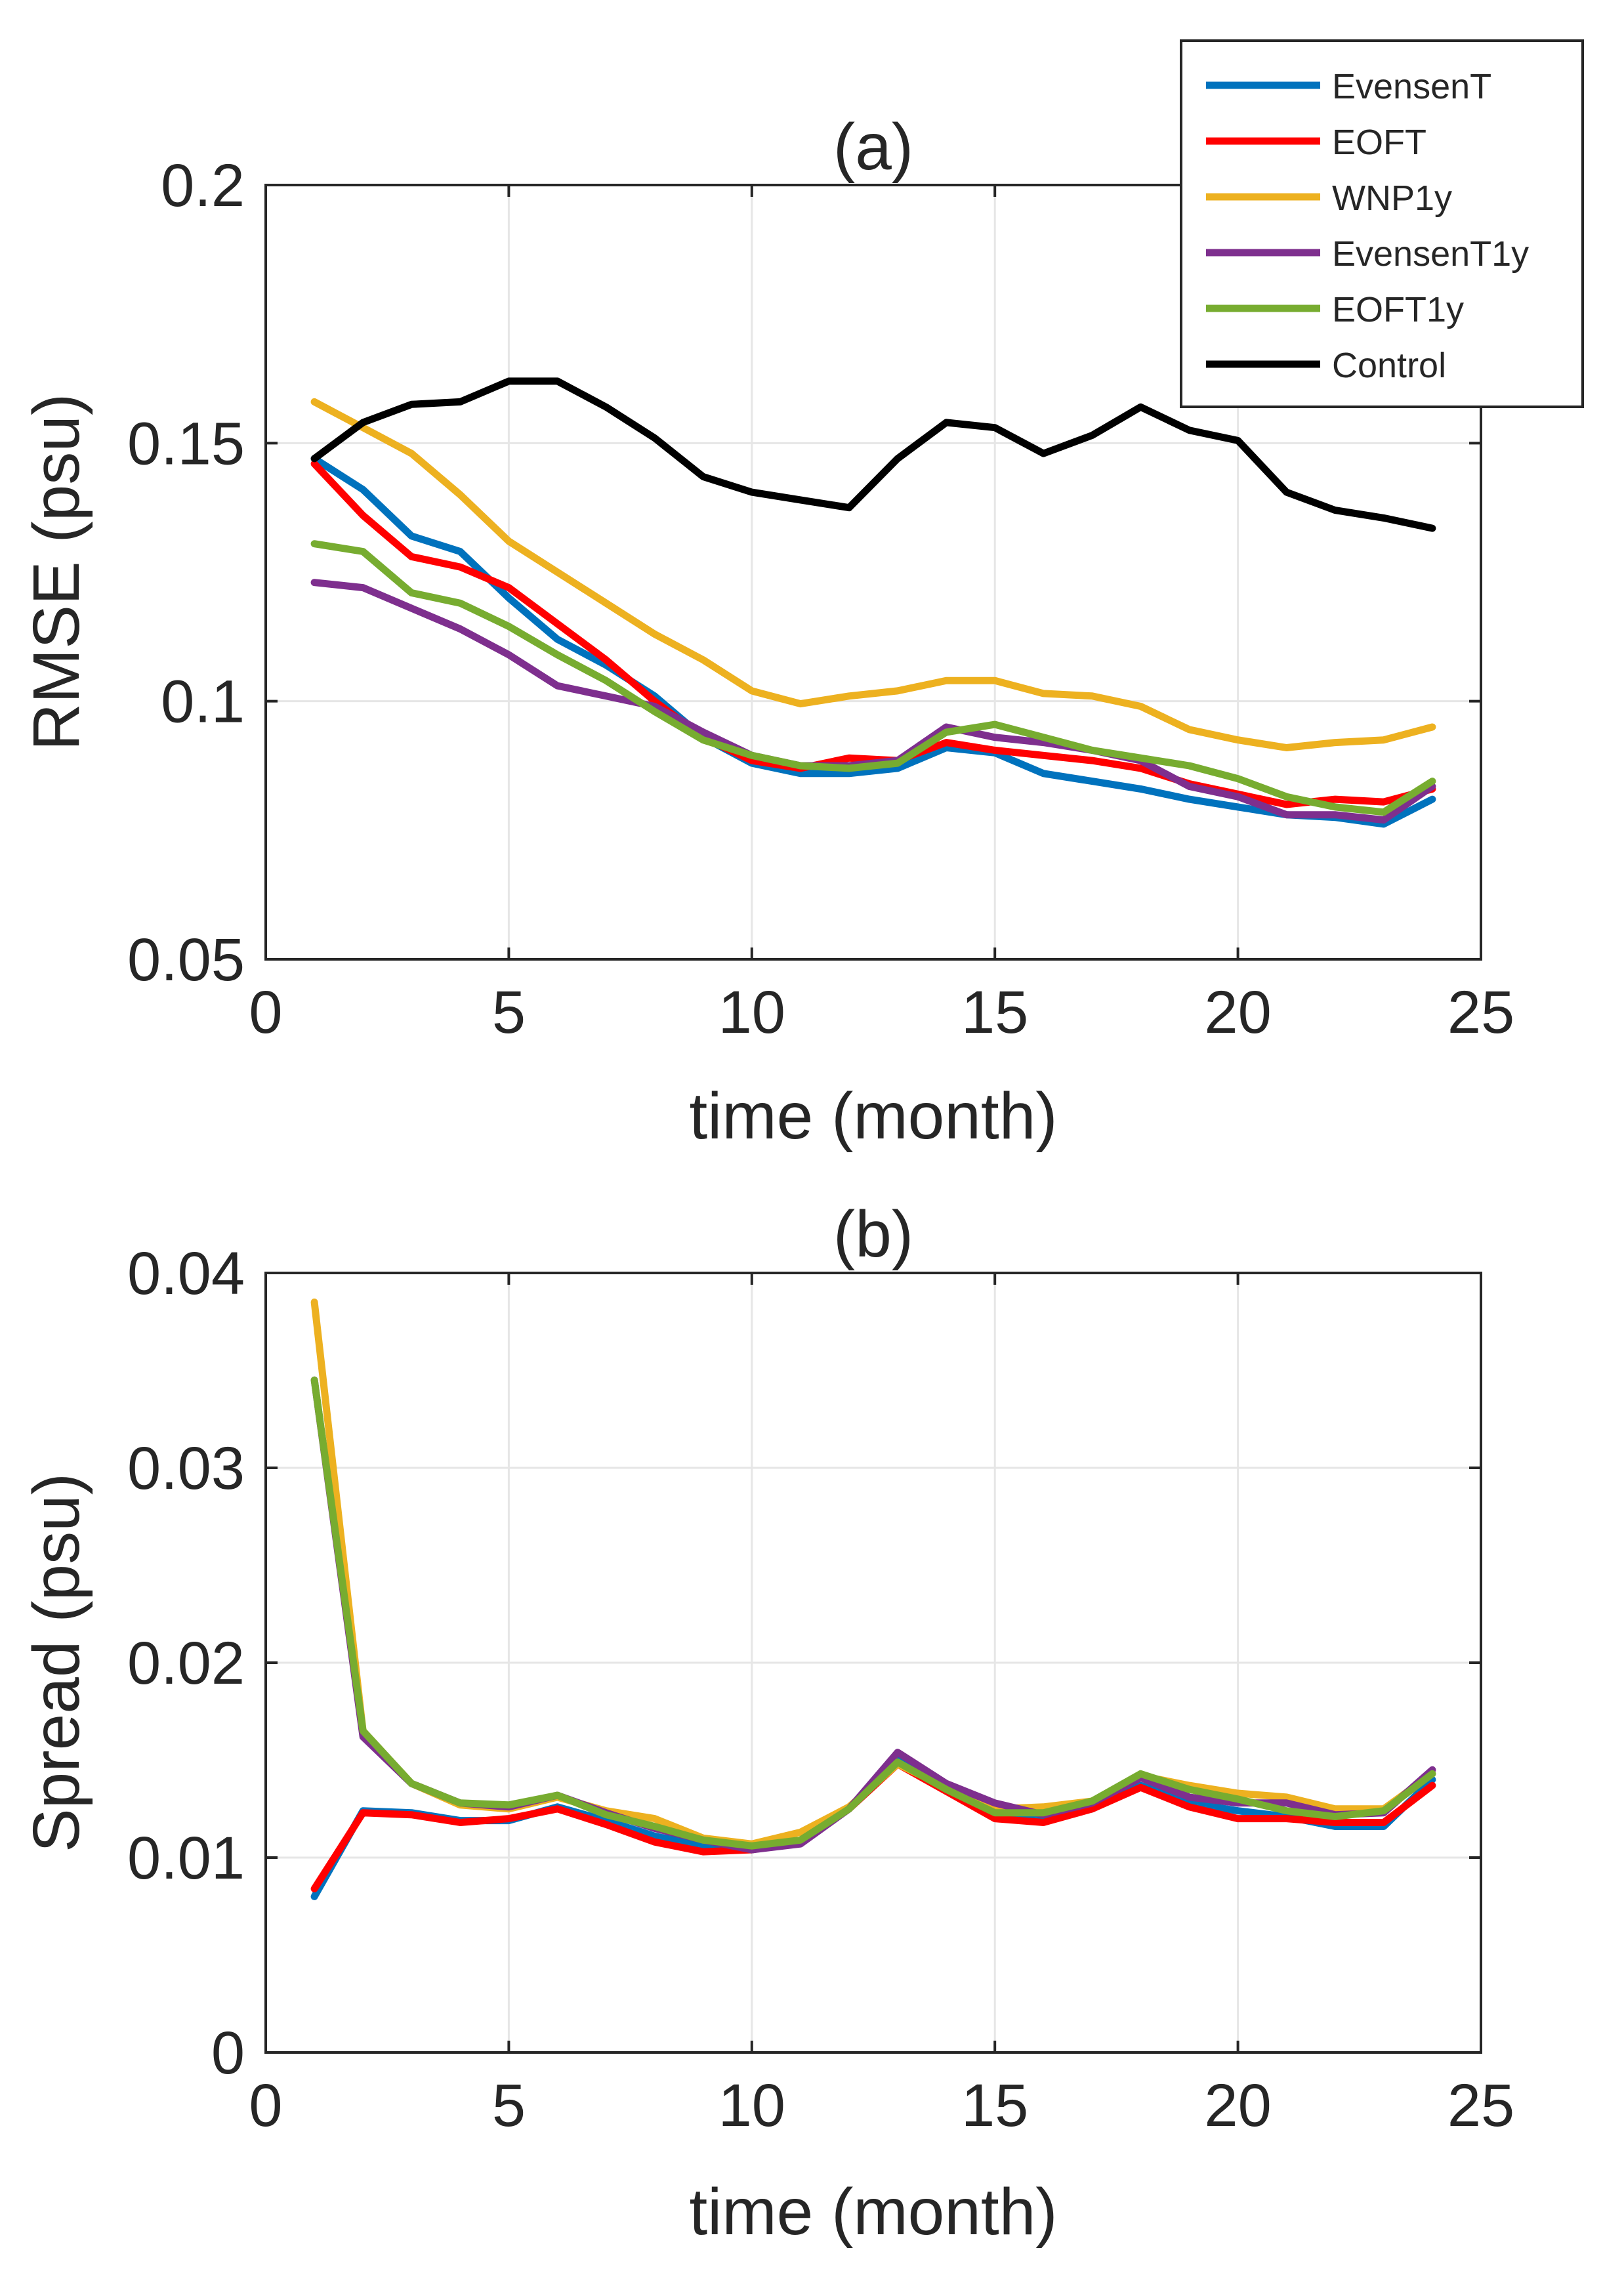 The image size is (1624, 2290). I want to click on y-axis-label: RMSE (psu), so click(57, 572).